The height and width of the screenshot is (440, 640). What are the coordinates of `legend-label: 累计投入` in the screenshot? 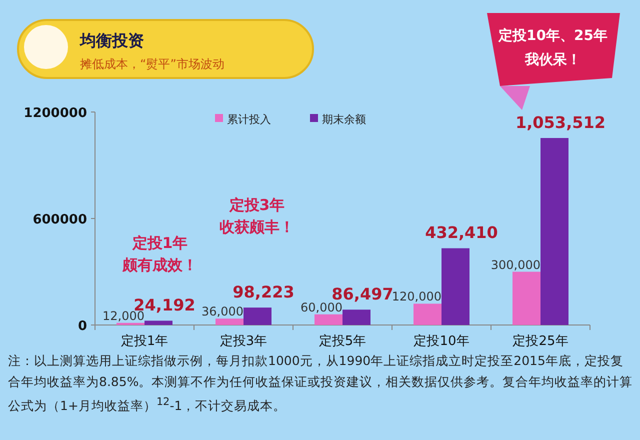 It's located at (249, 119).